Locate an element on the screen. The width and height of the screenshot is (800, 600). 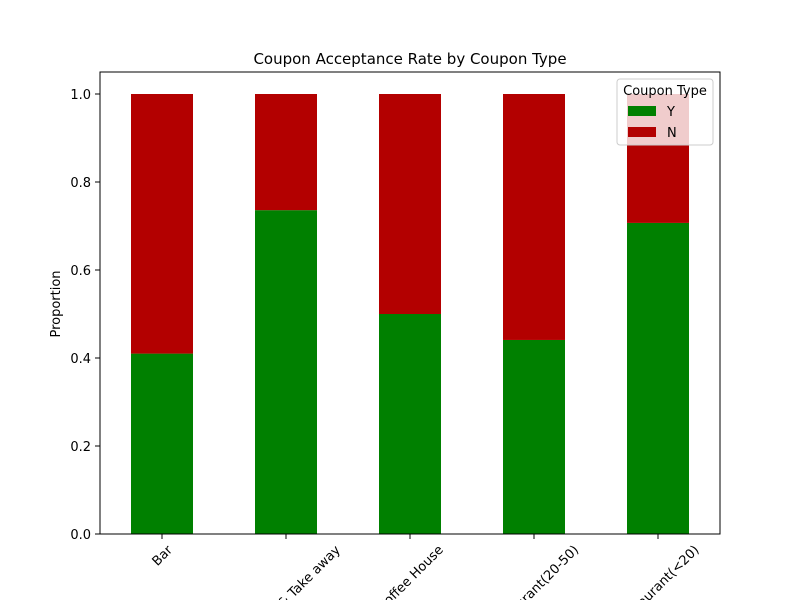
legend-label: N is located at coordinates (672, 133).